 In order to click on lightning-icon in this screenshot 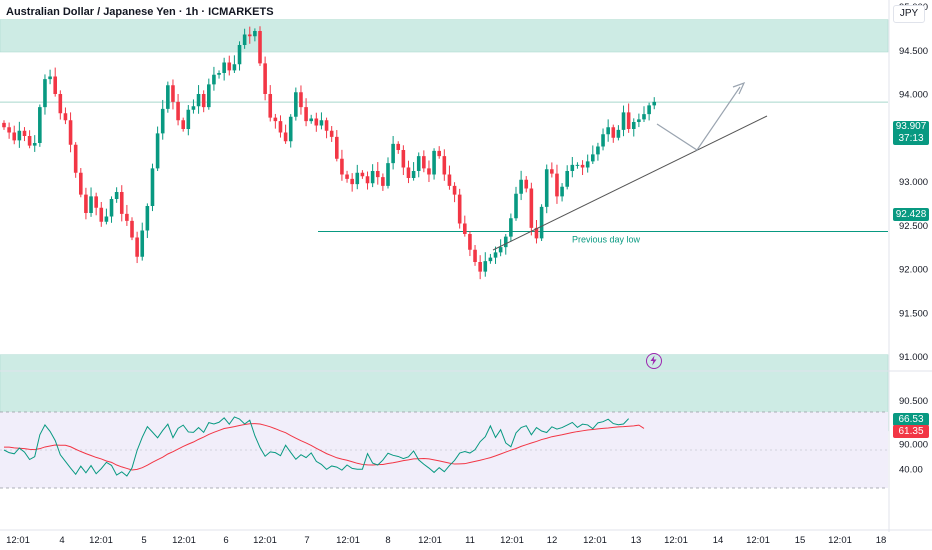, I will do `click(654, 361)`.